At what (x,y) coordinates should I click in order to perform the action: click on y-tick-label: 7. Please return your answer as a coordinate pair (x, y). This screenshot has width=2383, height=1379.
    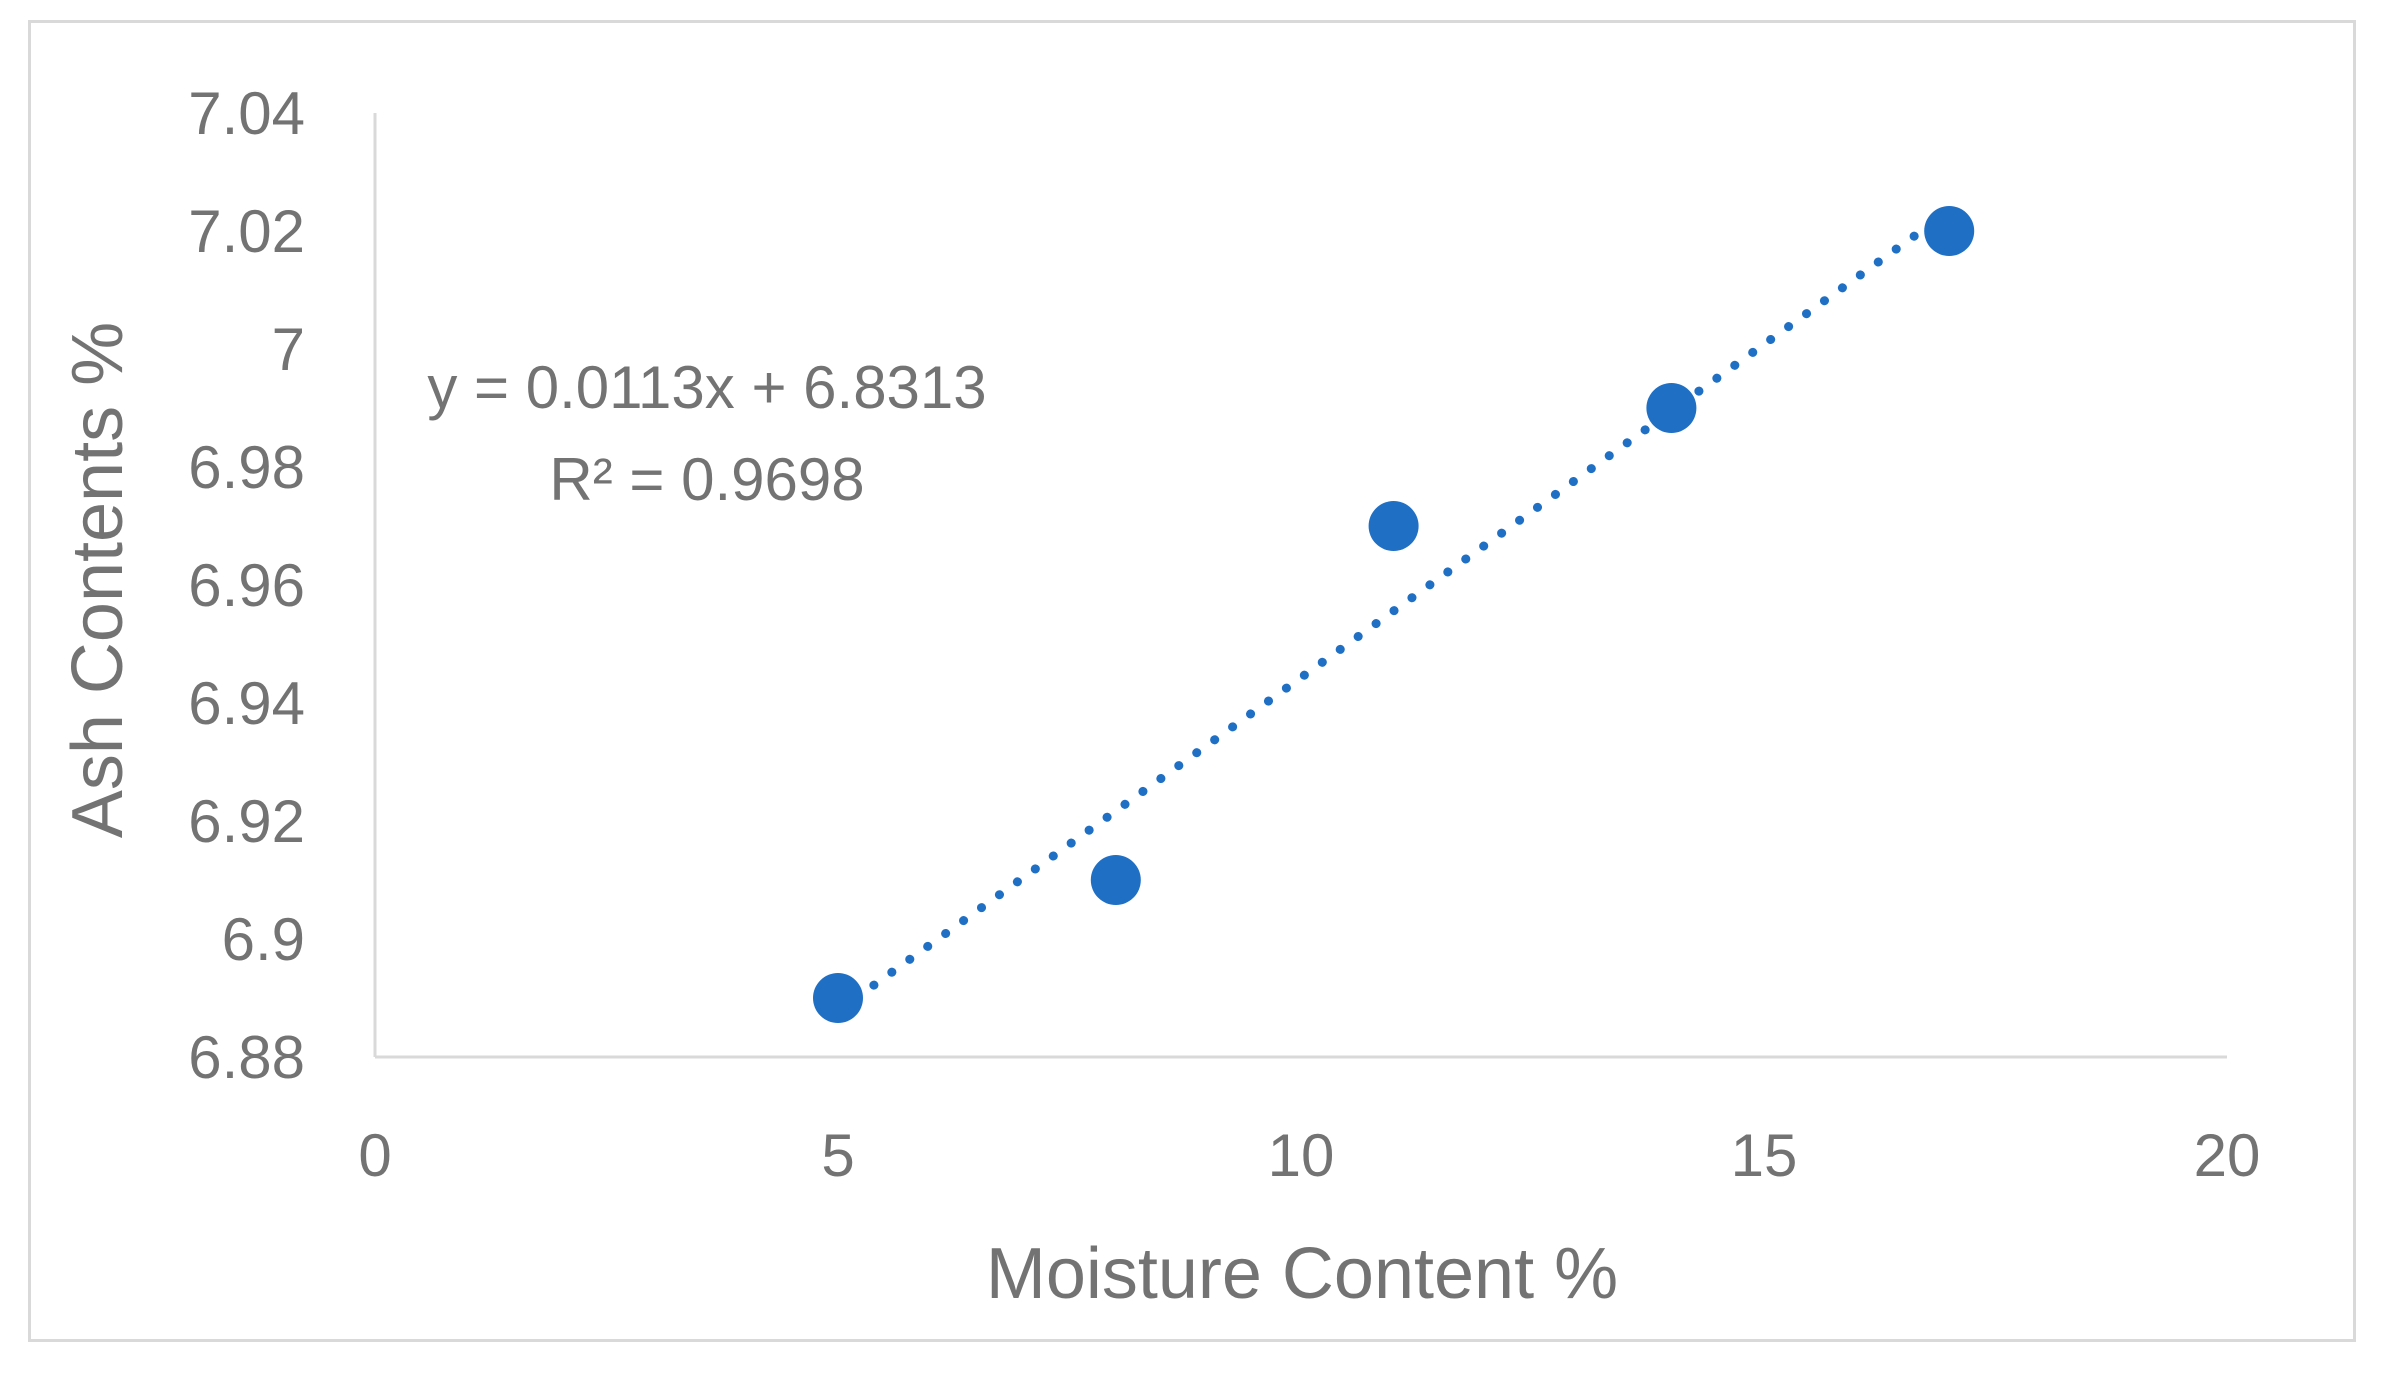
    Looking at the image, I should click on (288, 349).